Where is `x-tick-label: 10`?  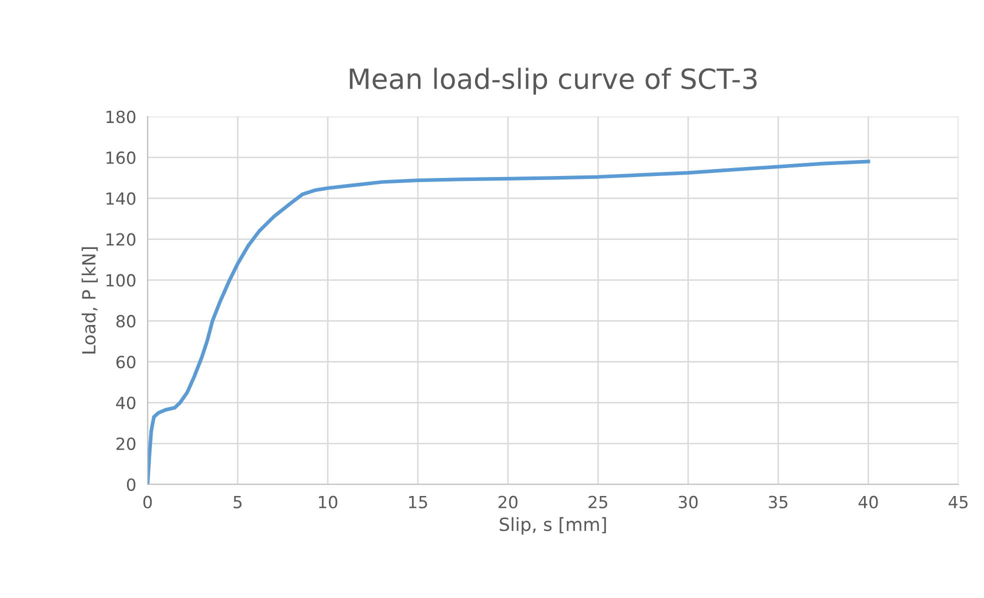 x-tick-label: 10 is located at coordinates (328, 502).